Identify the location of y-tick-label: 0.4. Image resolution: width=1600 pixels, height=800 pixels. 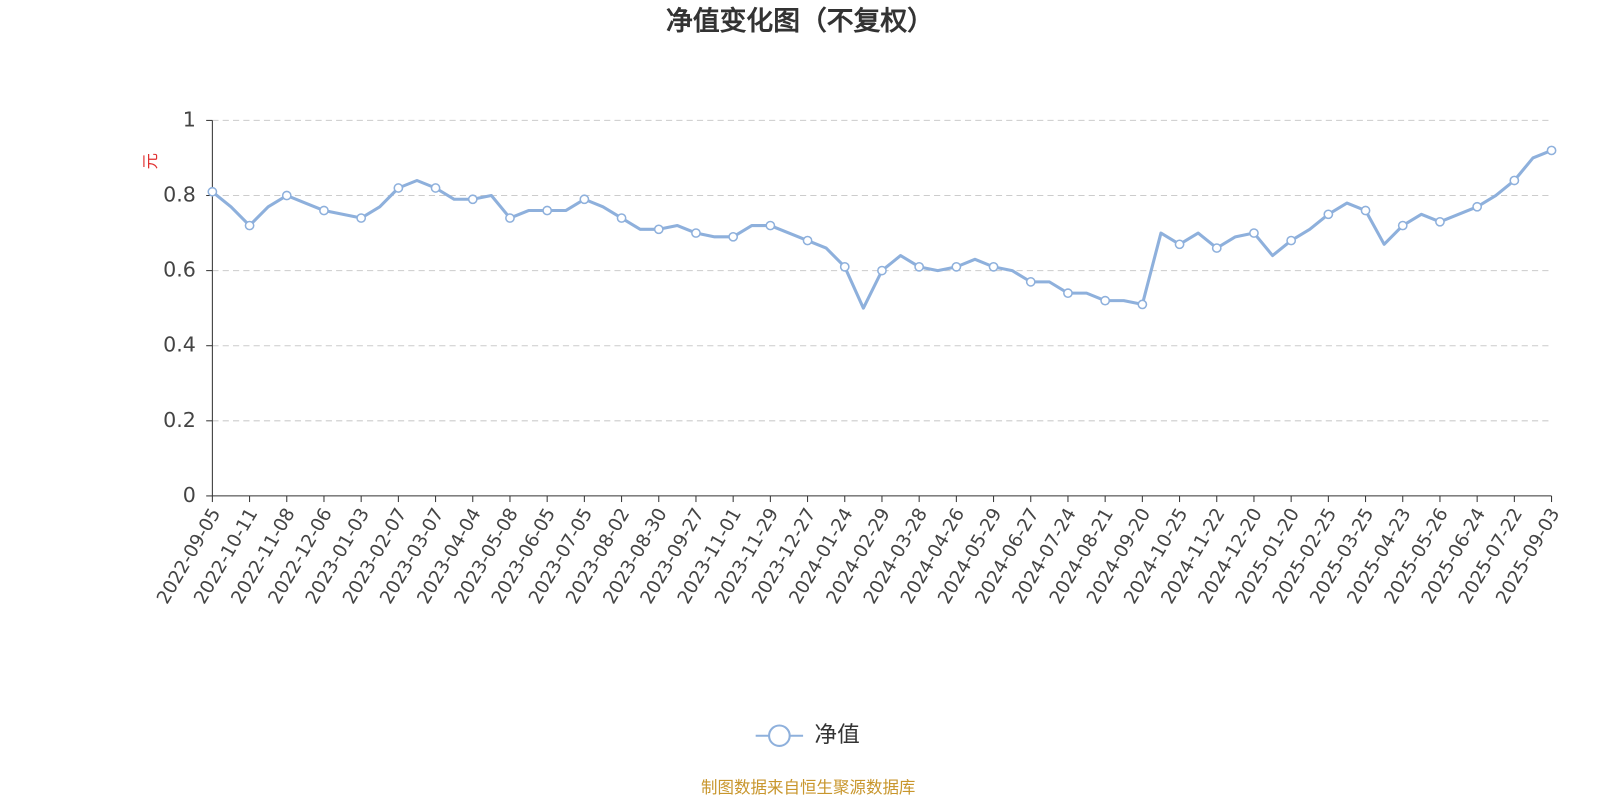
(179, 345).